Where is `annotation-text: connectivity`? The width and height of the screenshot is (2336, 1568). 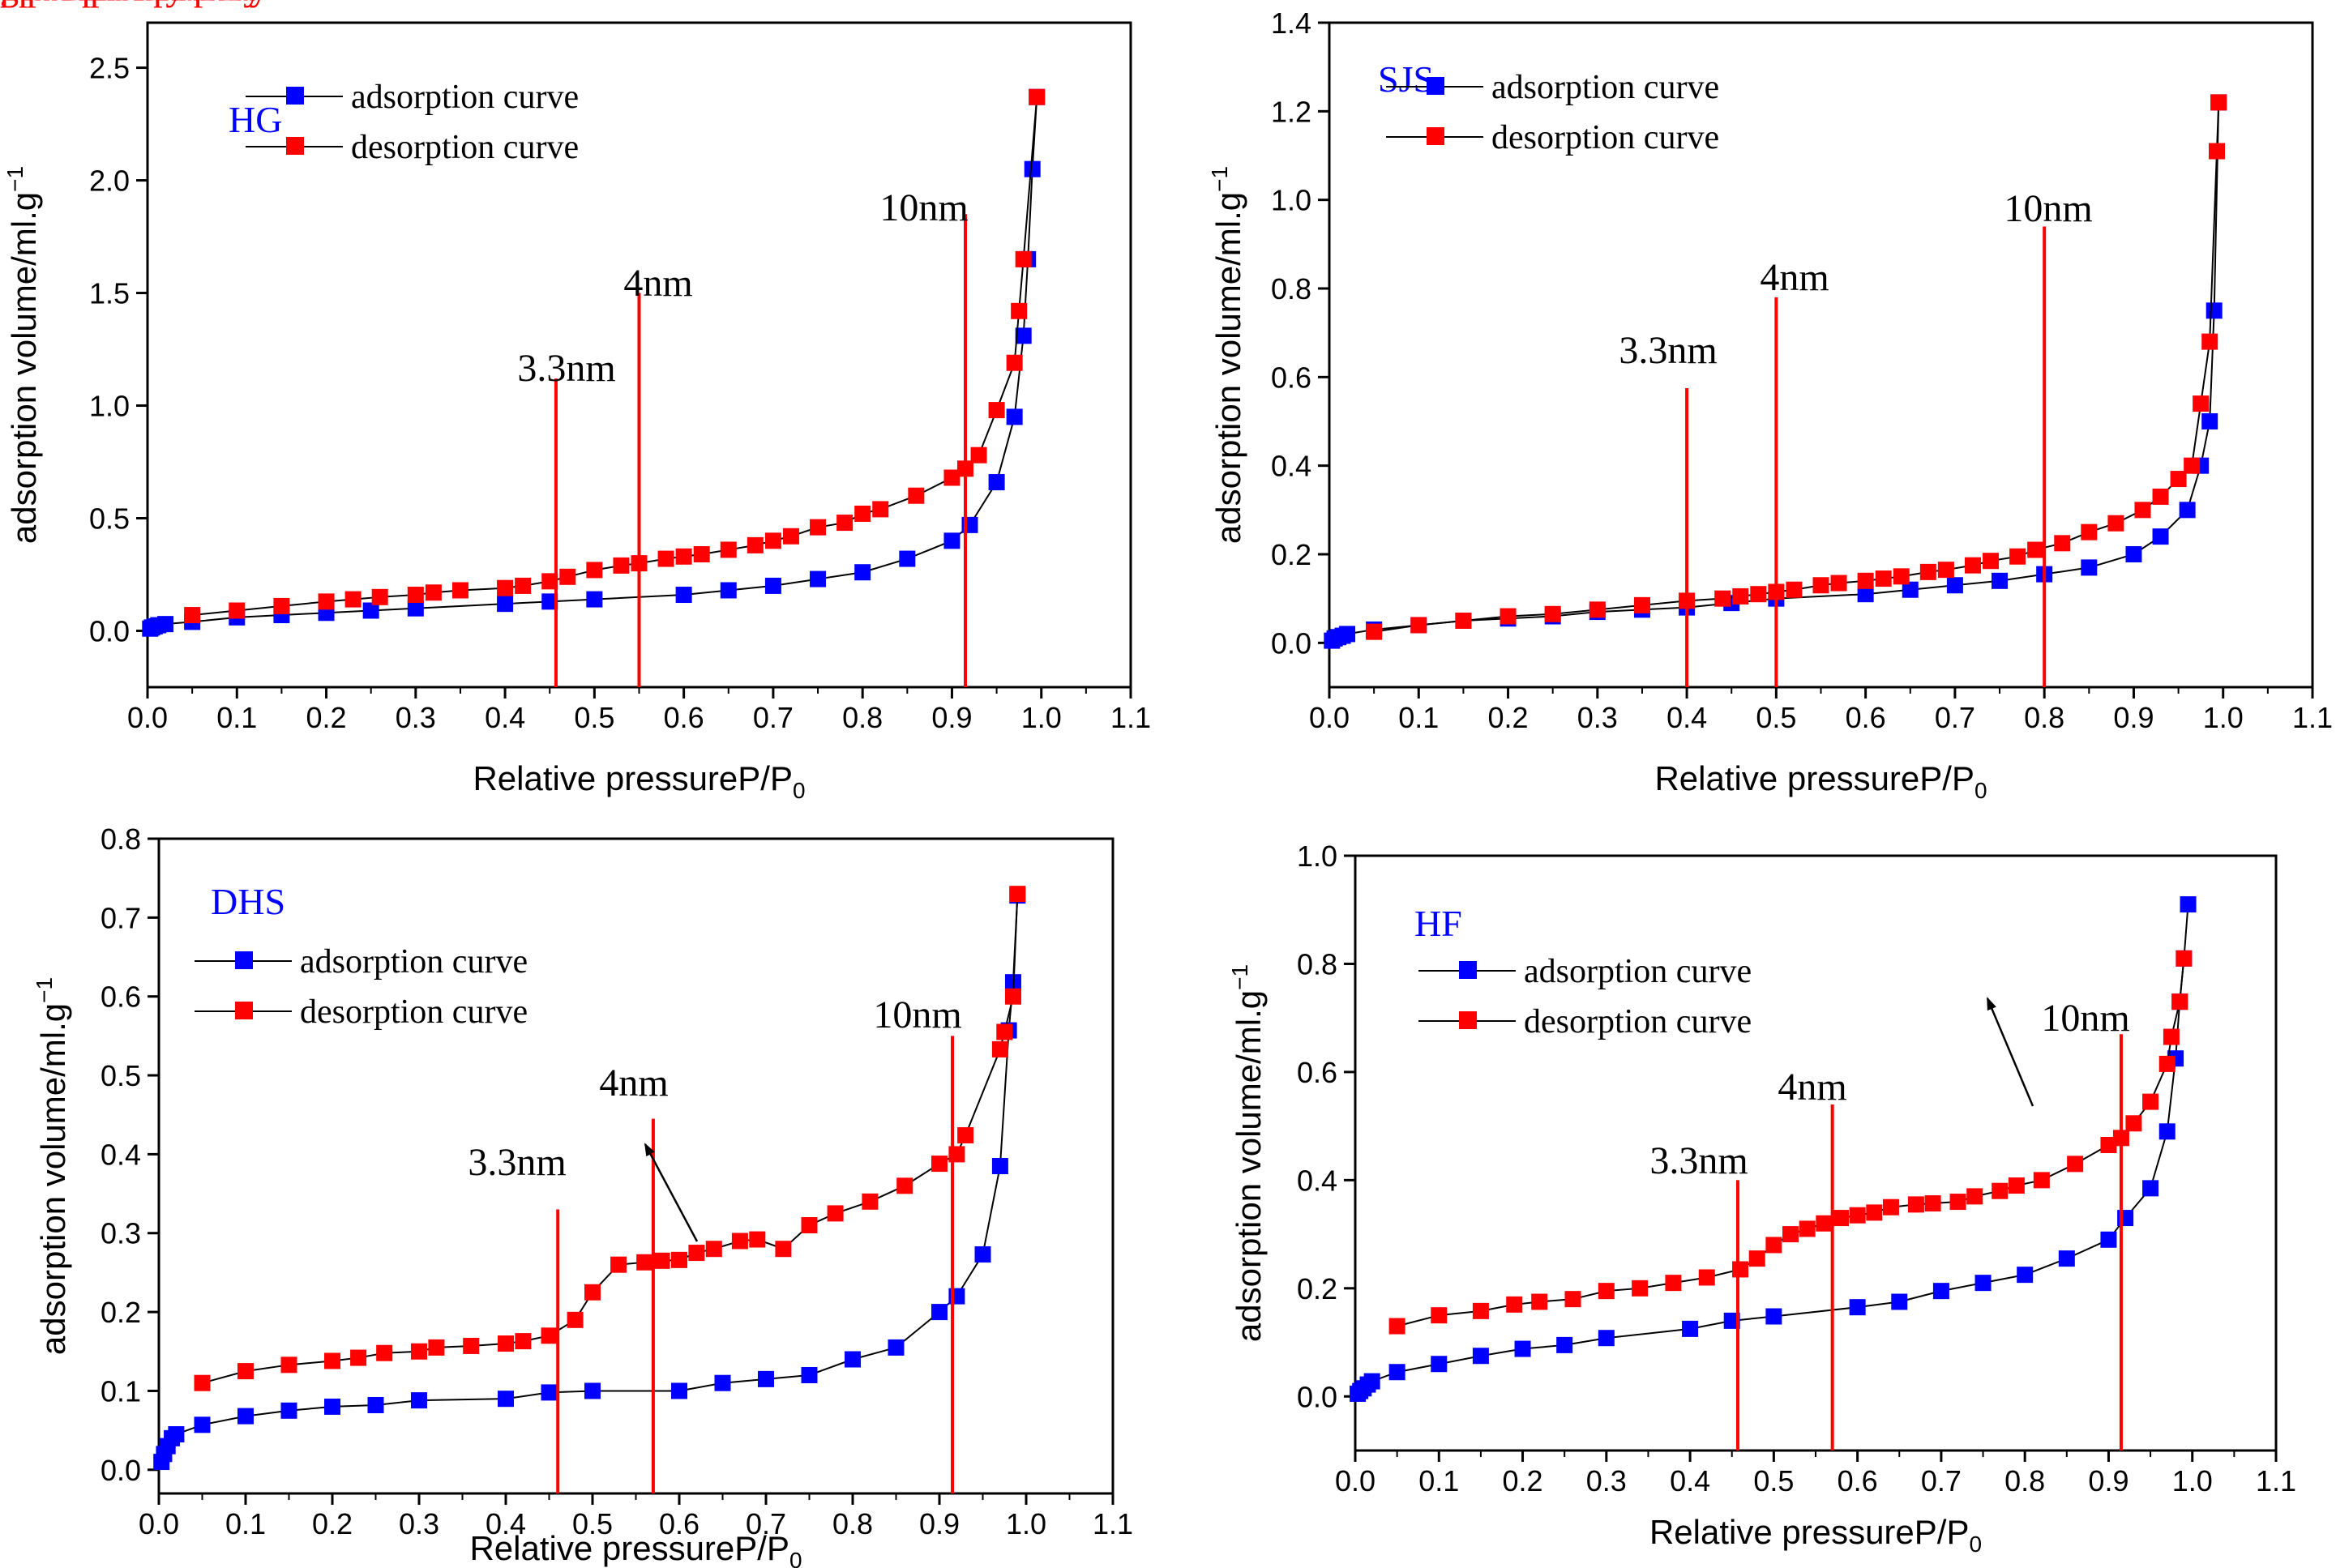
annotation-text: connectivity is located at coordinates (92, 4).